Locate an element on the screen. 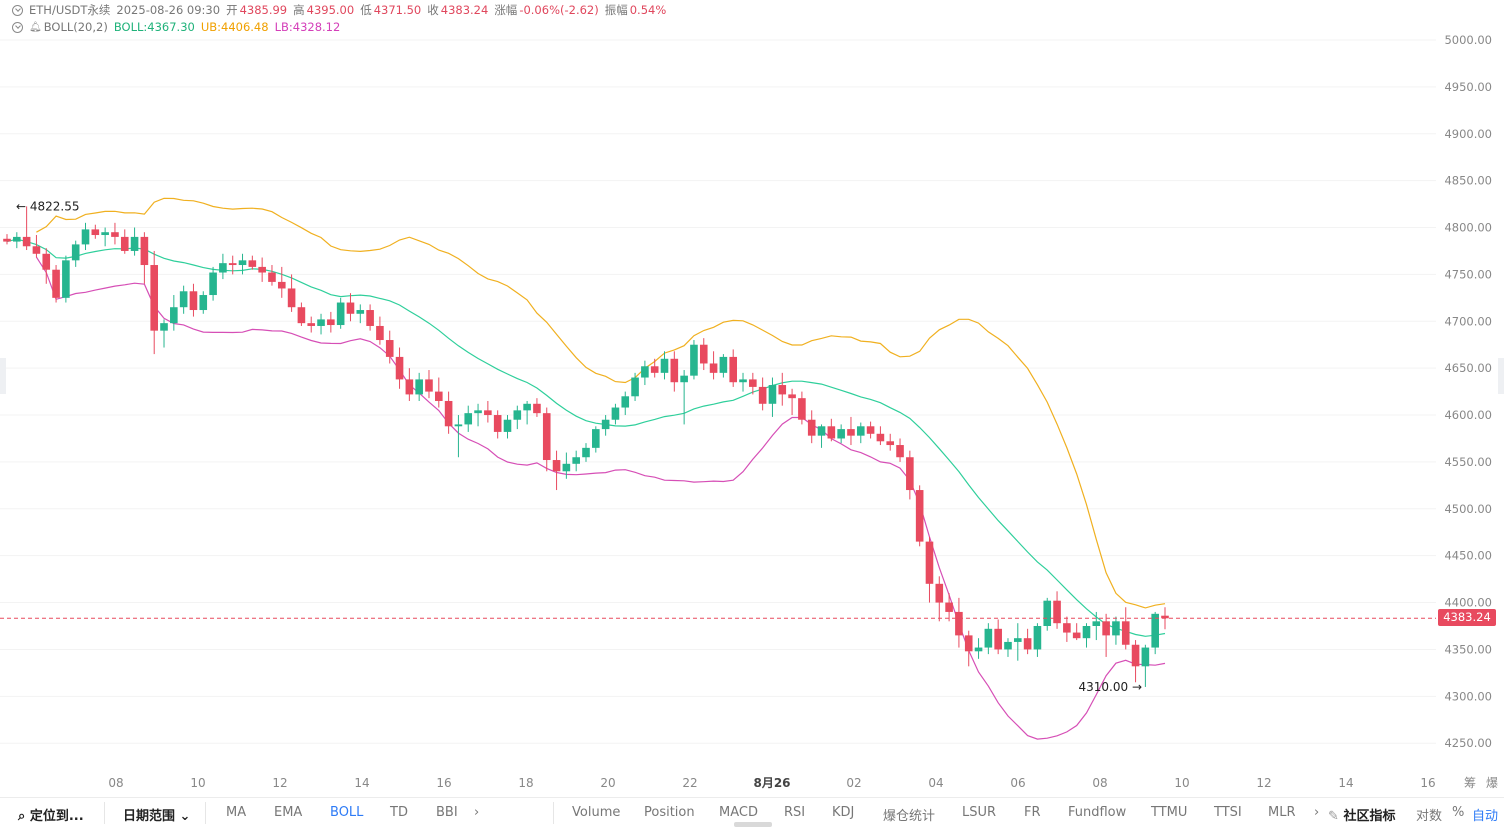 This screenshot has width=1504, height=828. x-tick-label: 08 is located at coordinates (115, 783).